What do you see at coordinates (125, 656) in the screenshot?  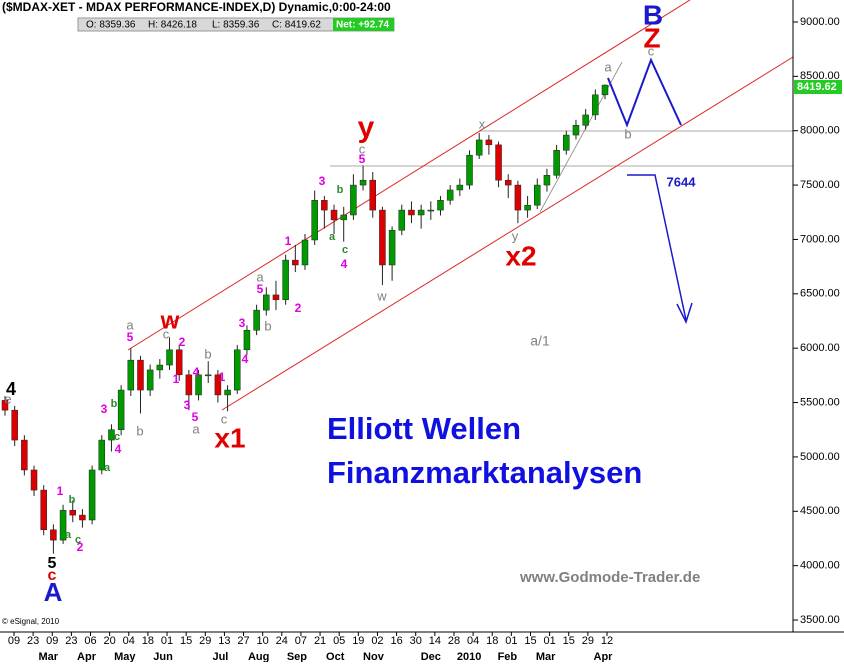 I see `x-month-label: May` at bounding box center [125, 656].